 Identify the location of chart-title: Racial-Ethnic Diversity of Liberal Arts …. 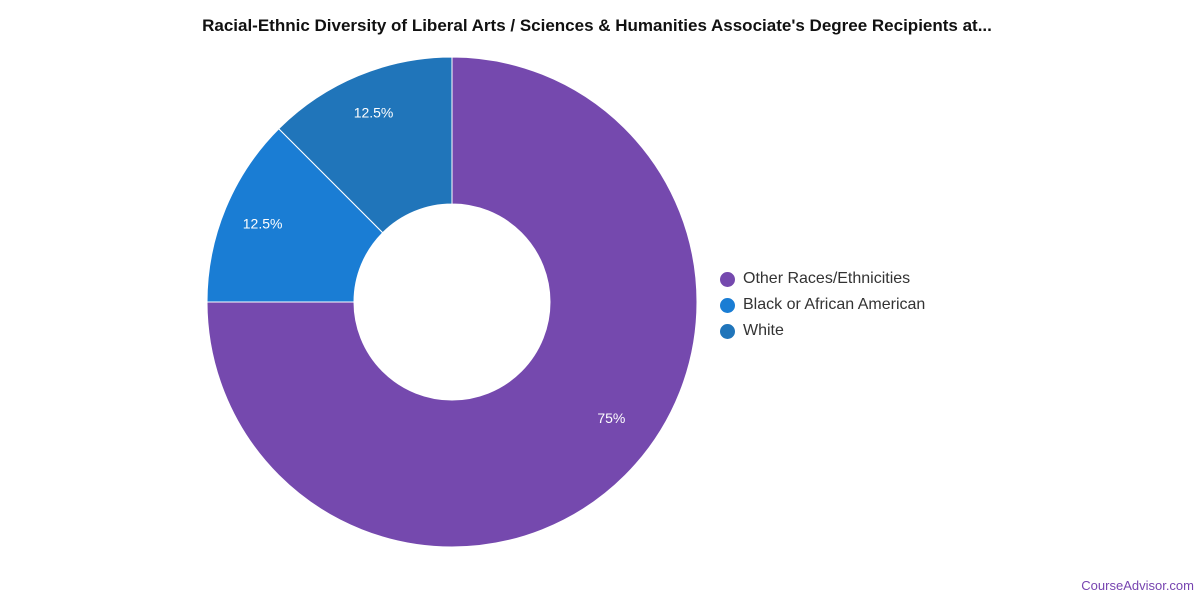
(597, 25).